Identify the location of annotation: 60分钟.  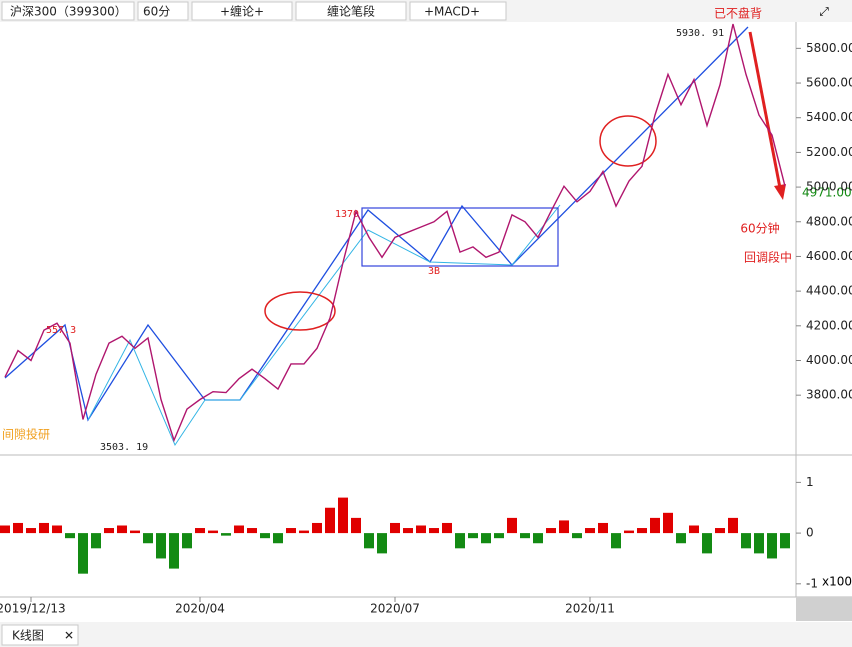
(759, 228).